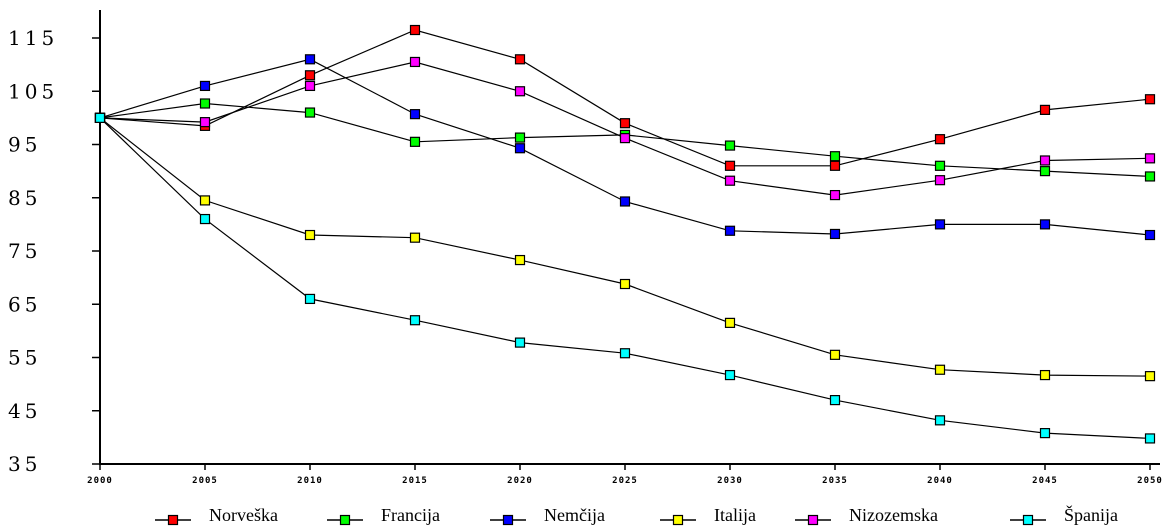 This screenshot has width=1166, height=532. I want to click on y-tick-label: 55, so click(24, 358).